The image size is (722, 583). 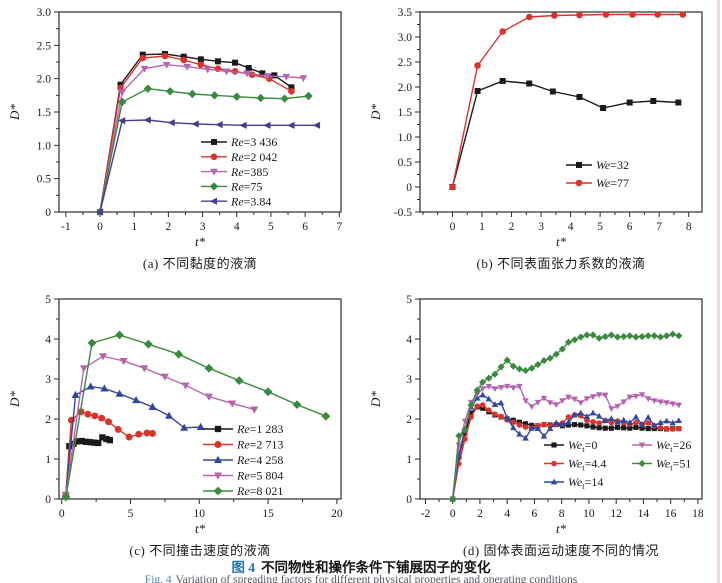 What do you see at coordinates (426, 514) in the screenshot?
I see `svg-text: -2` at bounding box center [426, 514].